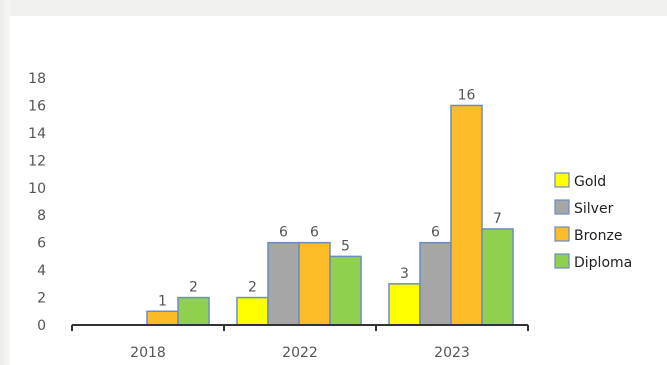  Describe the element at coordinates (598, 236) in the screenshot. I see `legend-label-bronze: Bronze` at that location.